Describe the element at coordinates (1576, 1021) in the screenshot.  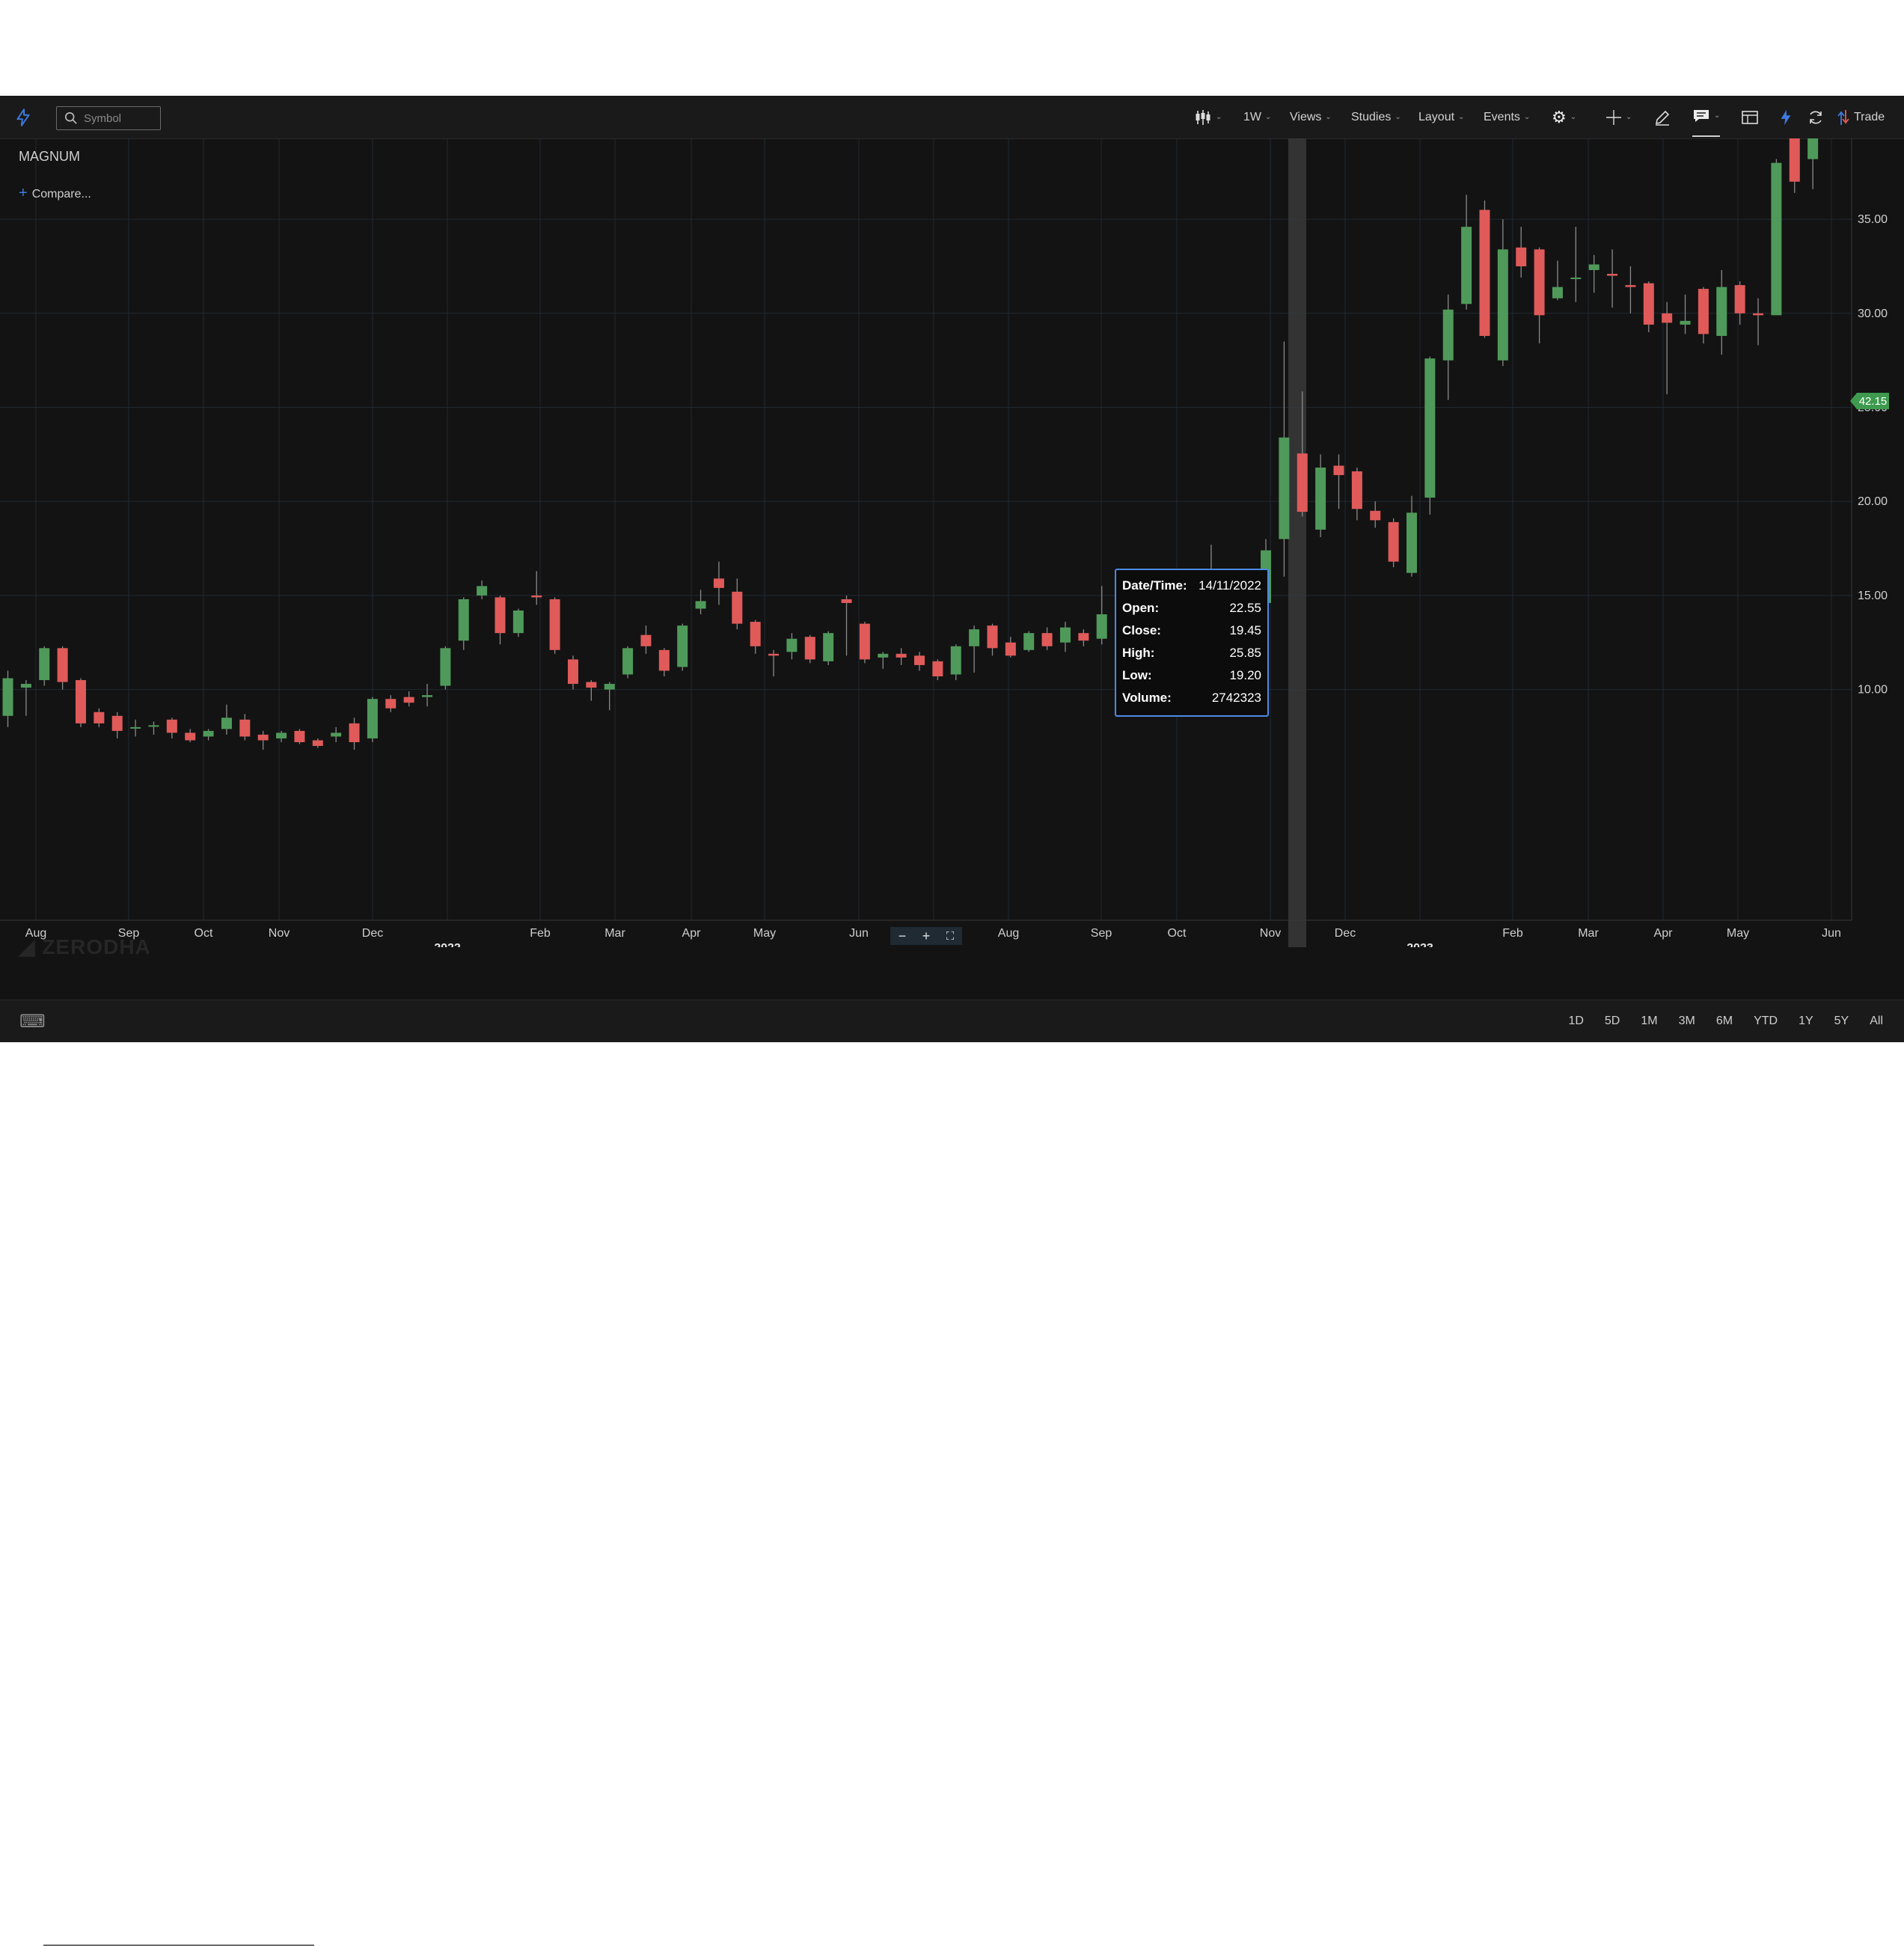
I see `range-button: 1D` at that location.